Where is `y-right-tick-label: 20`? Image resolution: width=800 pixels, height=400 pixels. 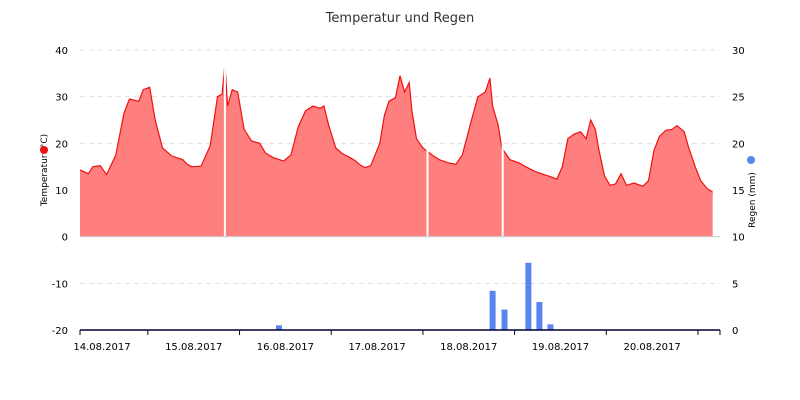
y-right-tick-label: 20 is located at coordinates (738, 144).